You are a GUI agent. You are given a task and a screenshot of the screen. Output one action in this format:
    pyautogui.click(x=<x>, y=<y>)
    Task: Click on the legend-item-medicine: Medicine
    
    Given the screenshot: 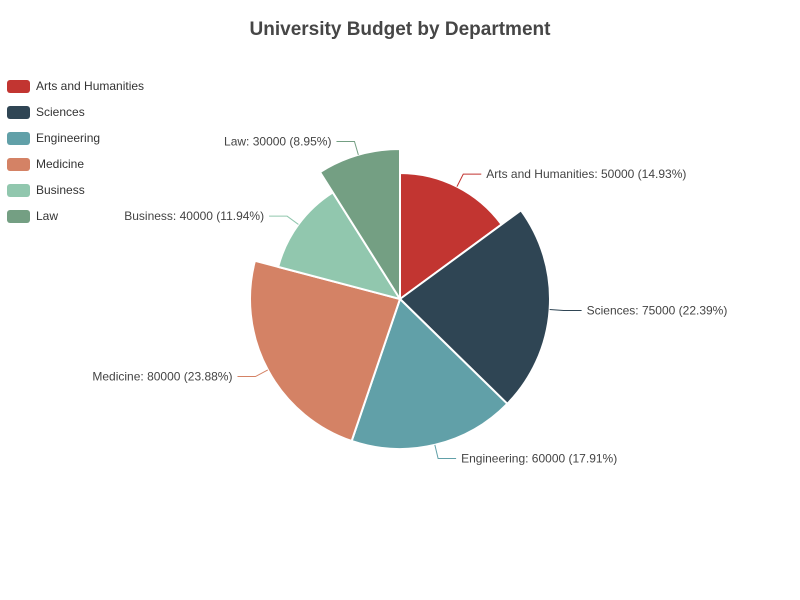 What is the action you would take?
    pyautogui.click(x=75, y=164)
    